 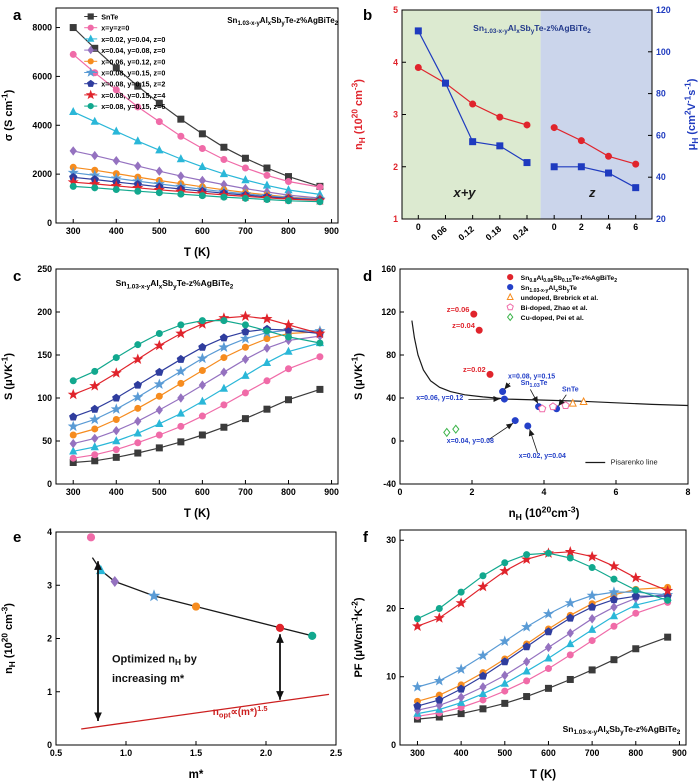 I want to click on svg-text: x=0.02, y=0.04, z=0, so click(x=133, y=39).